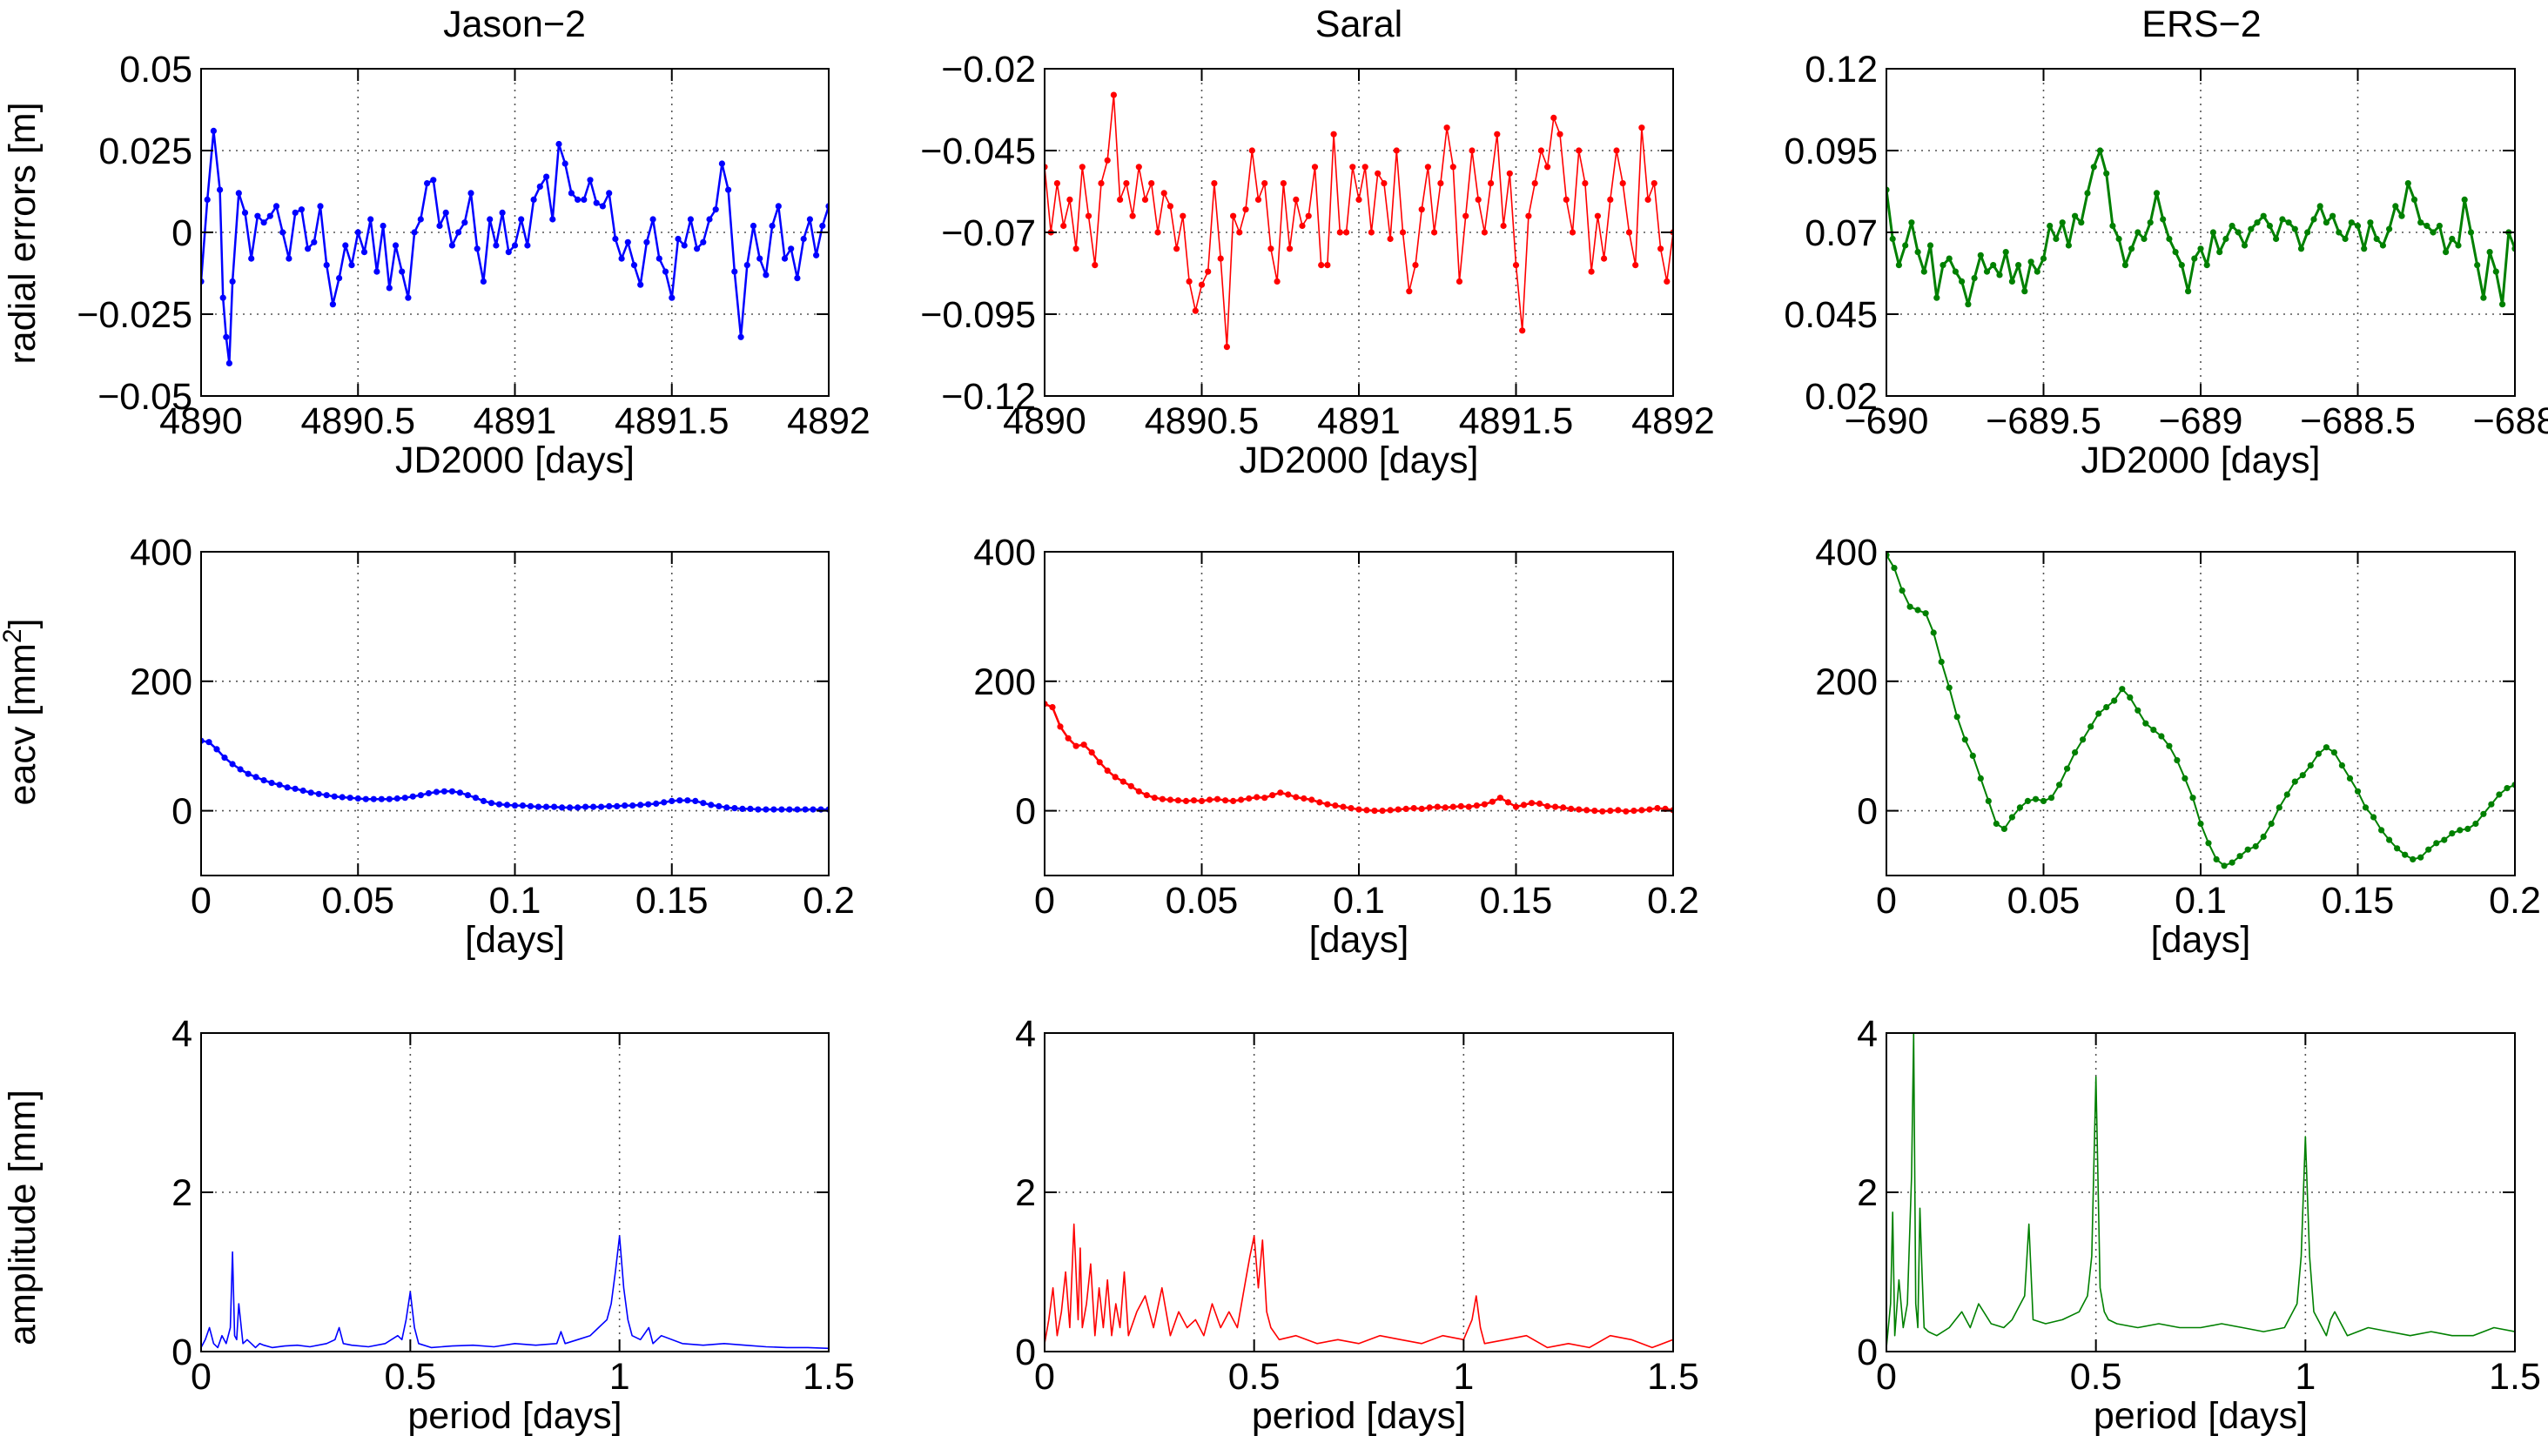 This screenshot has height=1456, width=2548. What do you see at coordinates (2515, 1377) in the screenshot?
I see `x-tick-label: 1.5` at bounding box center [2515, 1377].